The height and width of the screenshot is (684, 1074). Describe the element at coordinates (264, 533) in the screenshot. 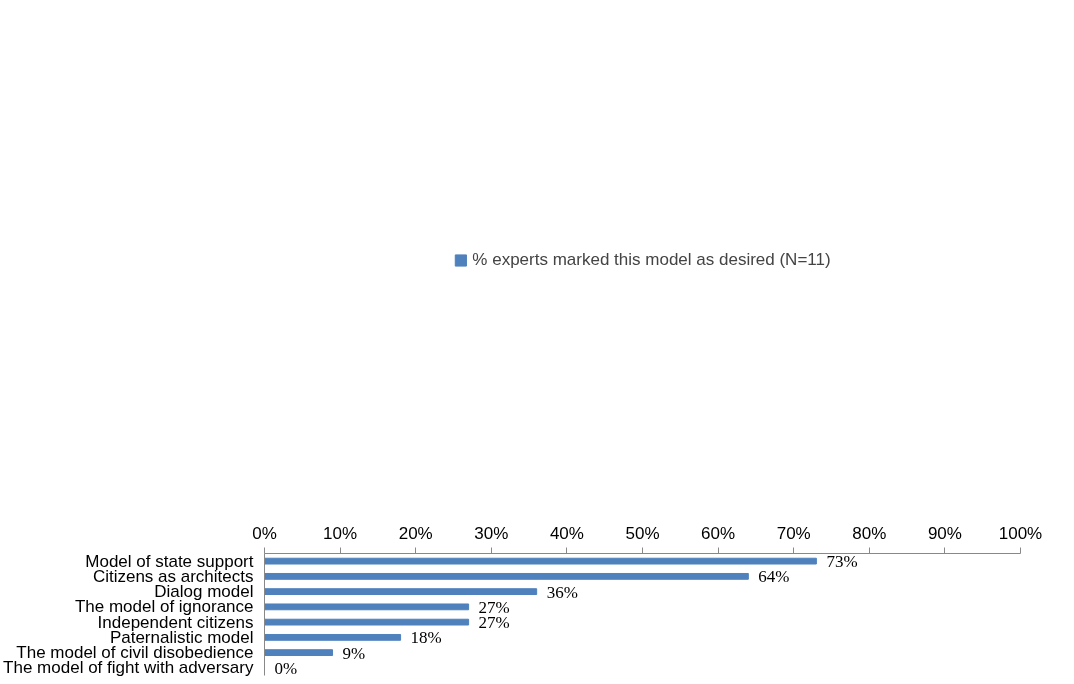

I see `x-tick-label: 0%` at that location.